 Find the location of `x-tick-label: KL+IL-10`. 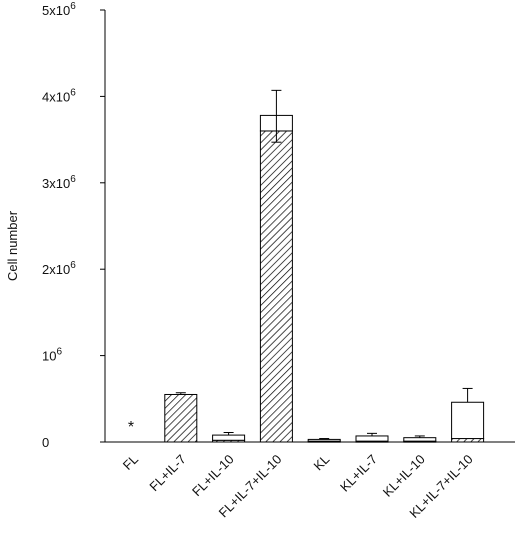

x-tick-label: KL+IL-10 is located at coordinates (404, 476).